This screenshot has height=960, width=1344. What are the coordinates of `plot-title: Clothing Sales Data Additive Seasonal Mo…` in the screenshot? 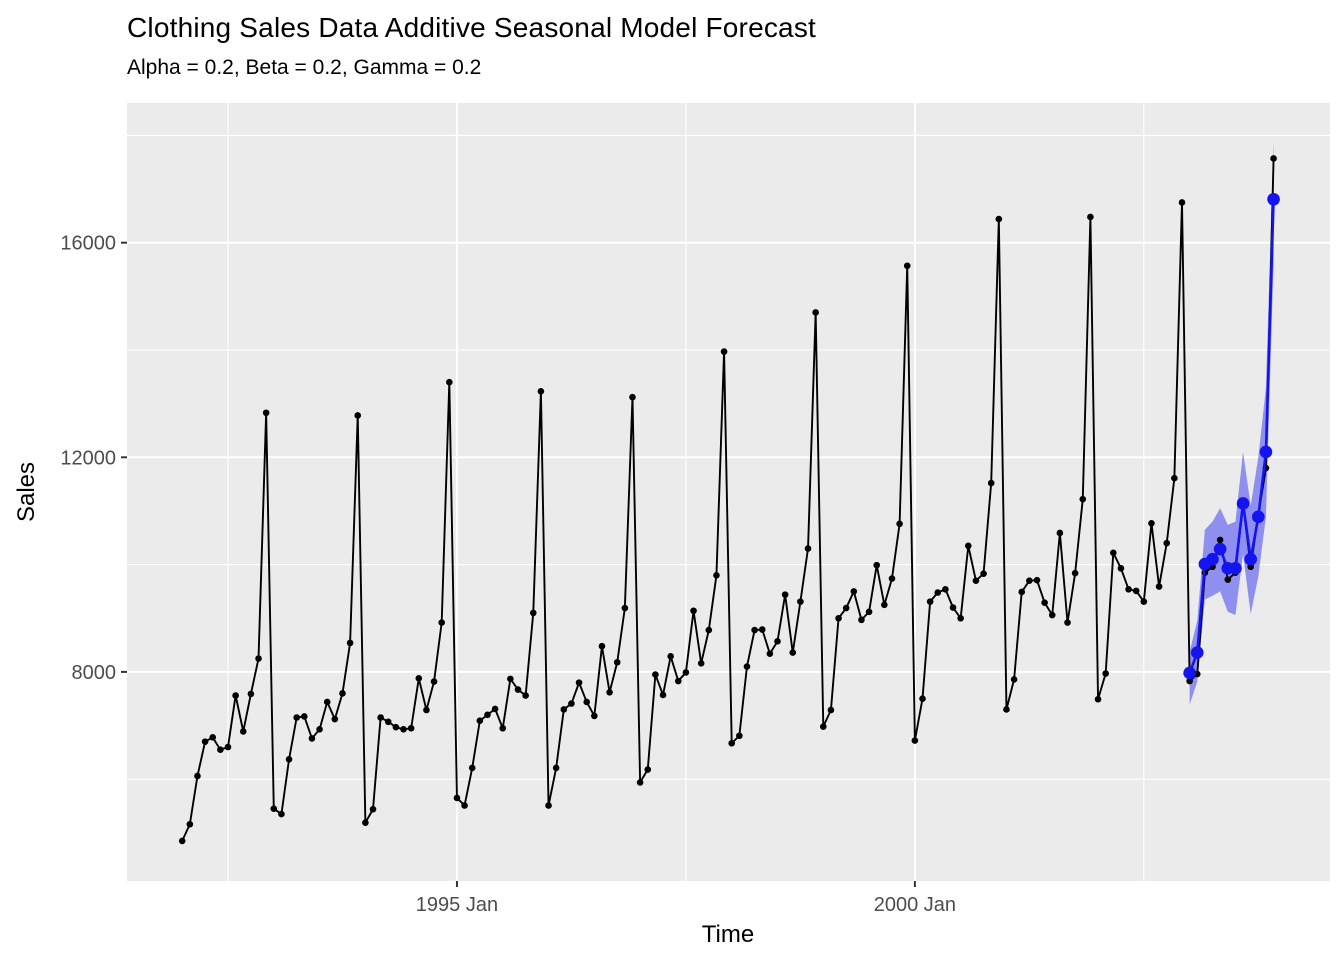 It's located at (472, 27).